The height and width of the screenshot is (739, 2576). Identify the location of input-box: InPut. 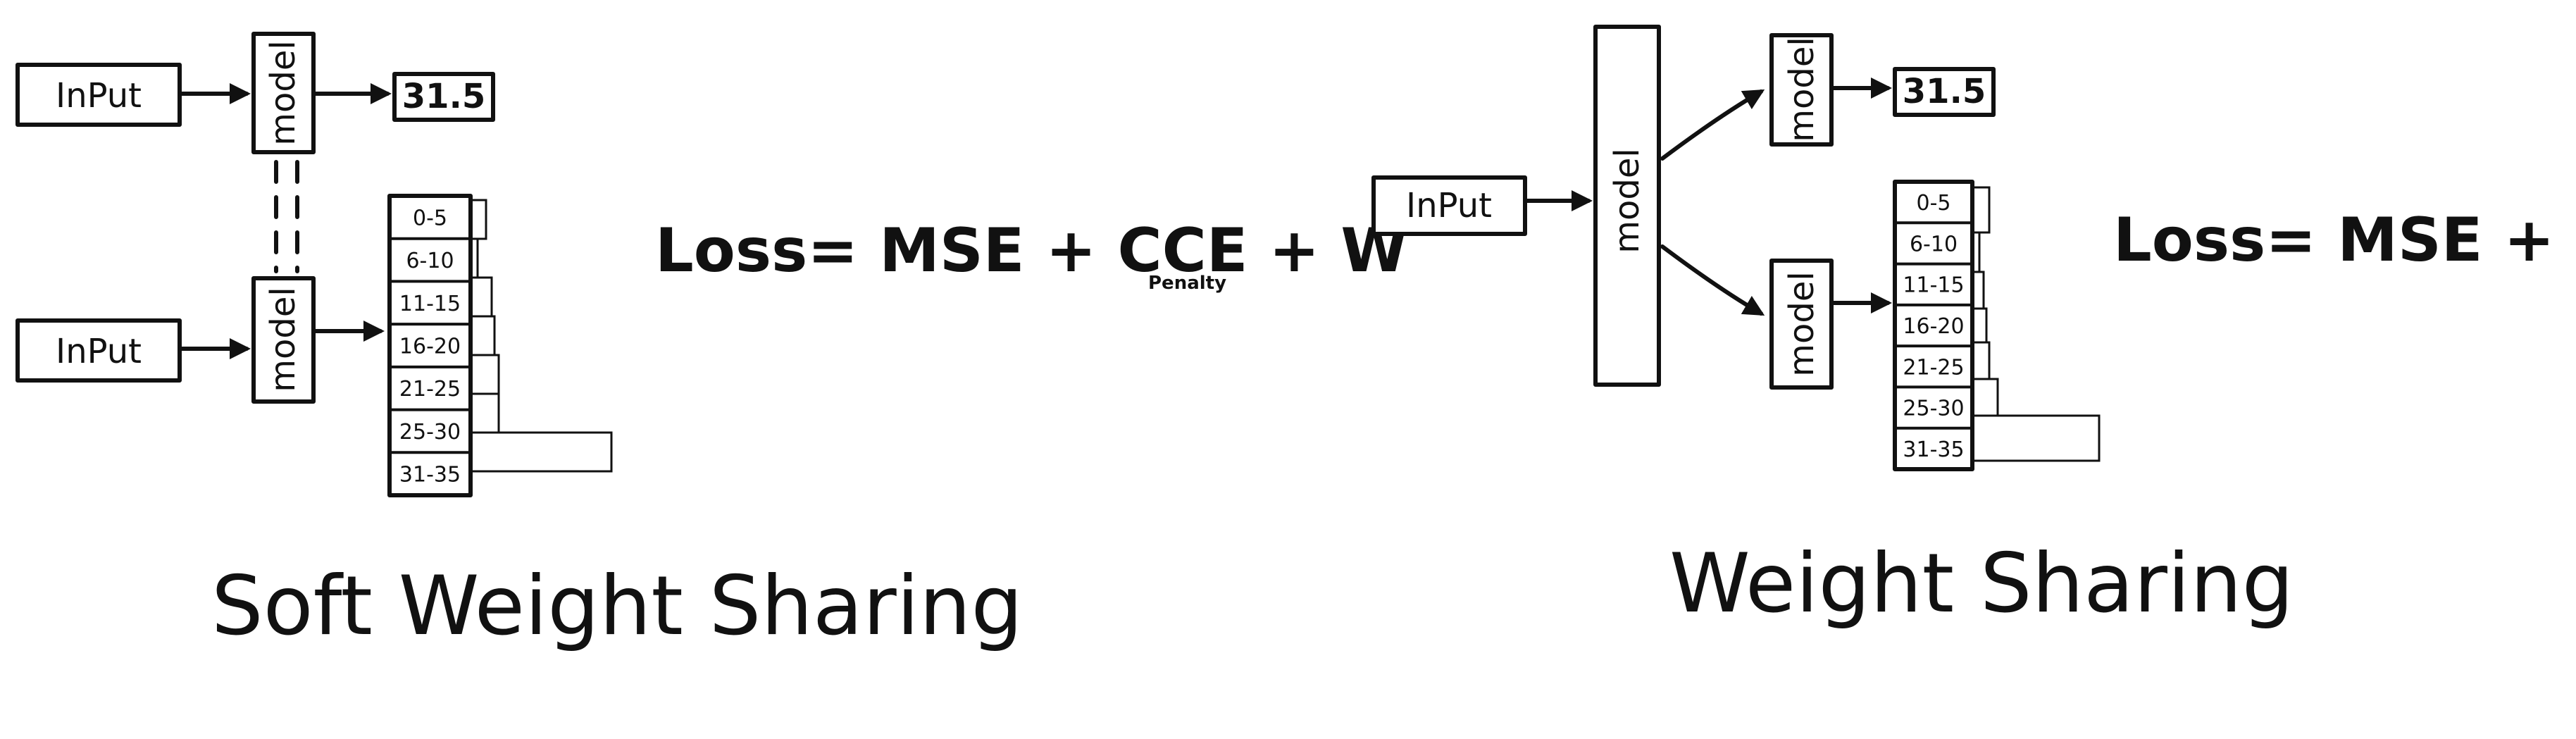
(1449, 205).